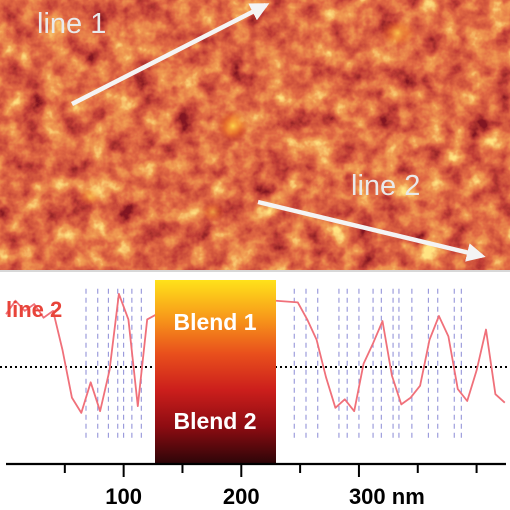  I want to click on colorbar-bottom-label: Blend 2, so click(214, 421).